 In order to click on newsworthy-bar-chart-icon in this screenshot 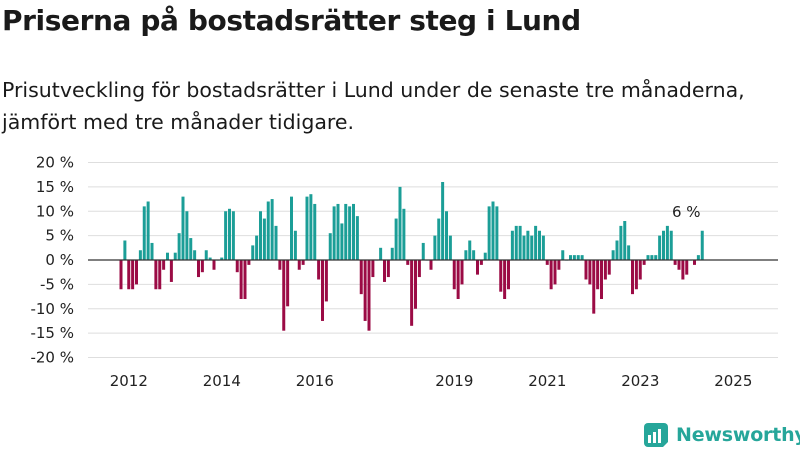, I will do `click(656, 435)`.